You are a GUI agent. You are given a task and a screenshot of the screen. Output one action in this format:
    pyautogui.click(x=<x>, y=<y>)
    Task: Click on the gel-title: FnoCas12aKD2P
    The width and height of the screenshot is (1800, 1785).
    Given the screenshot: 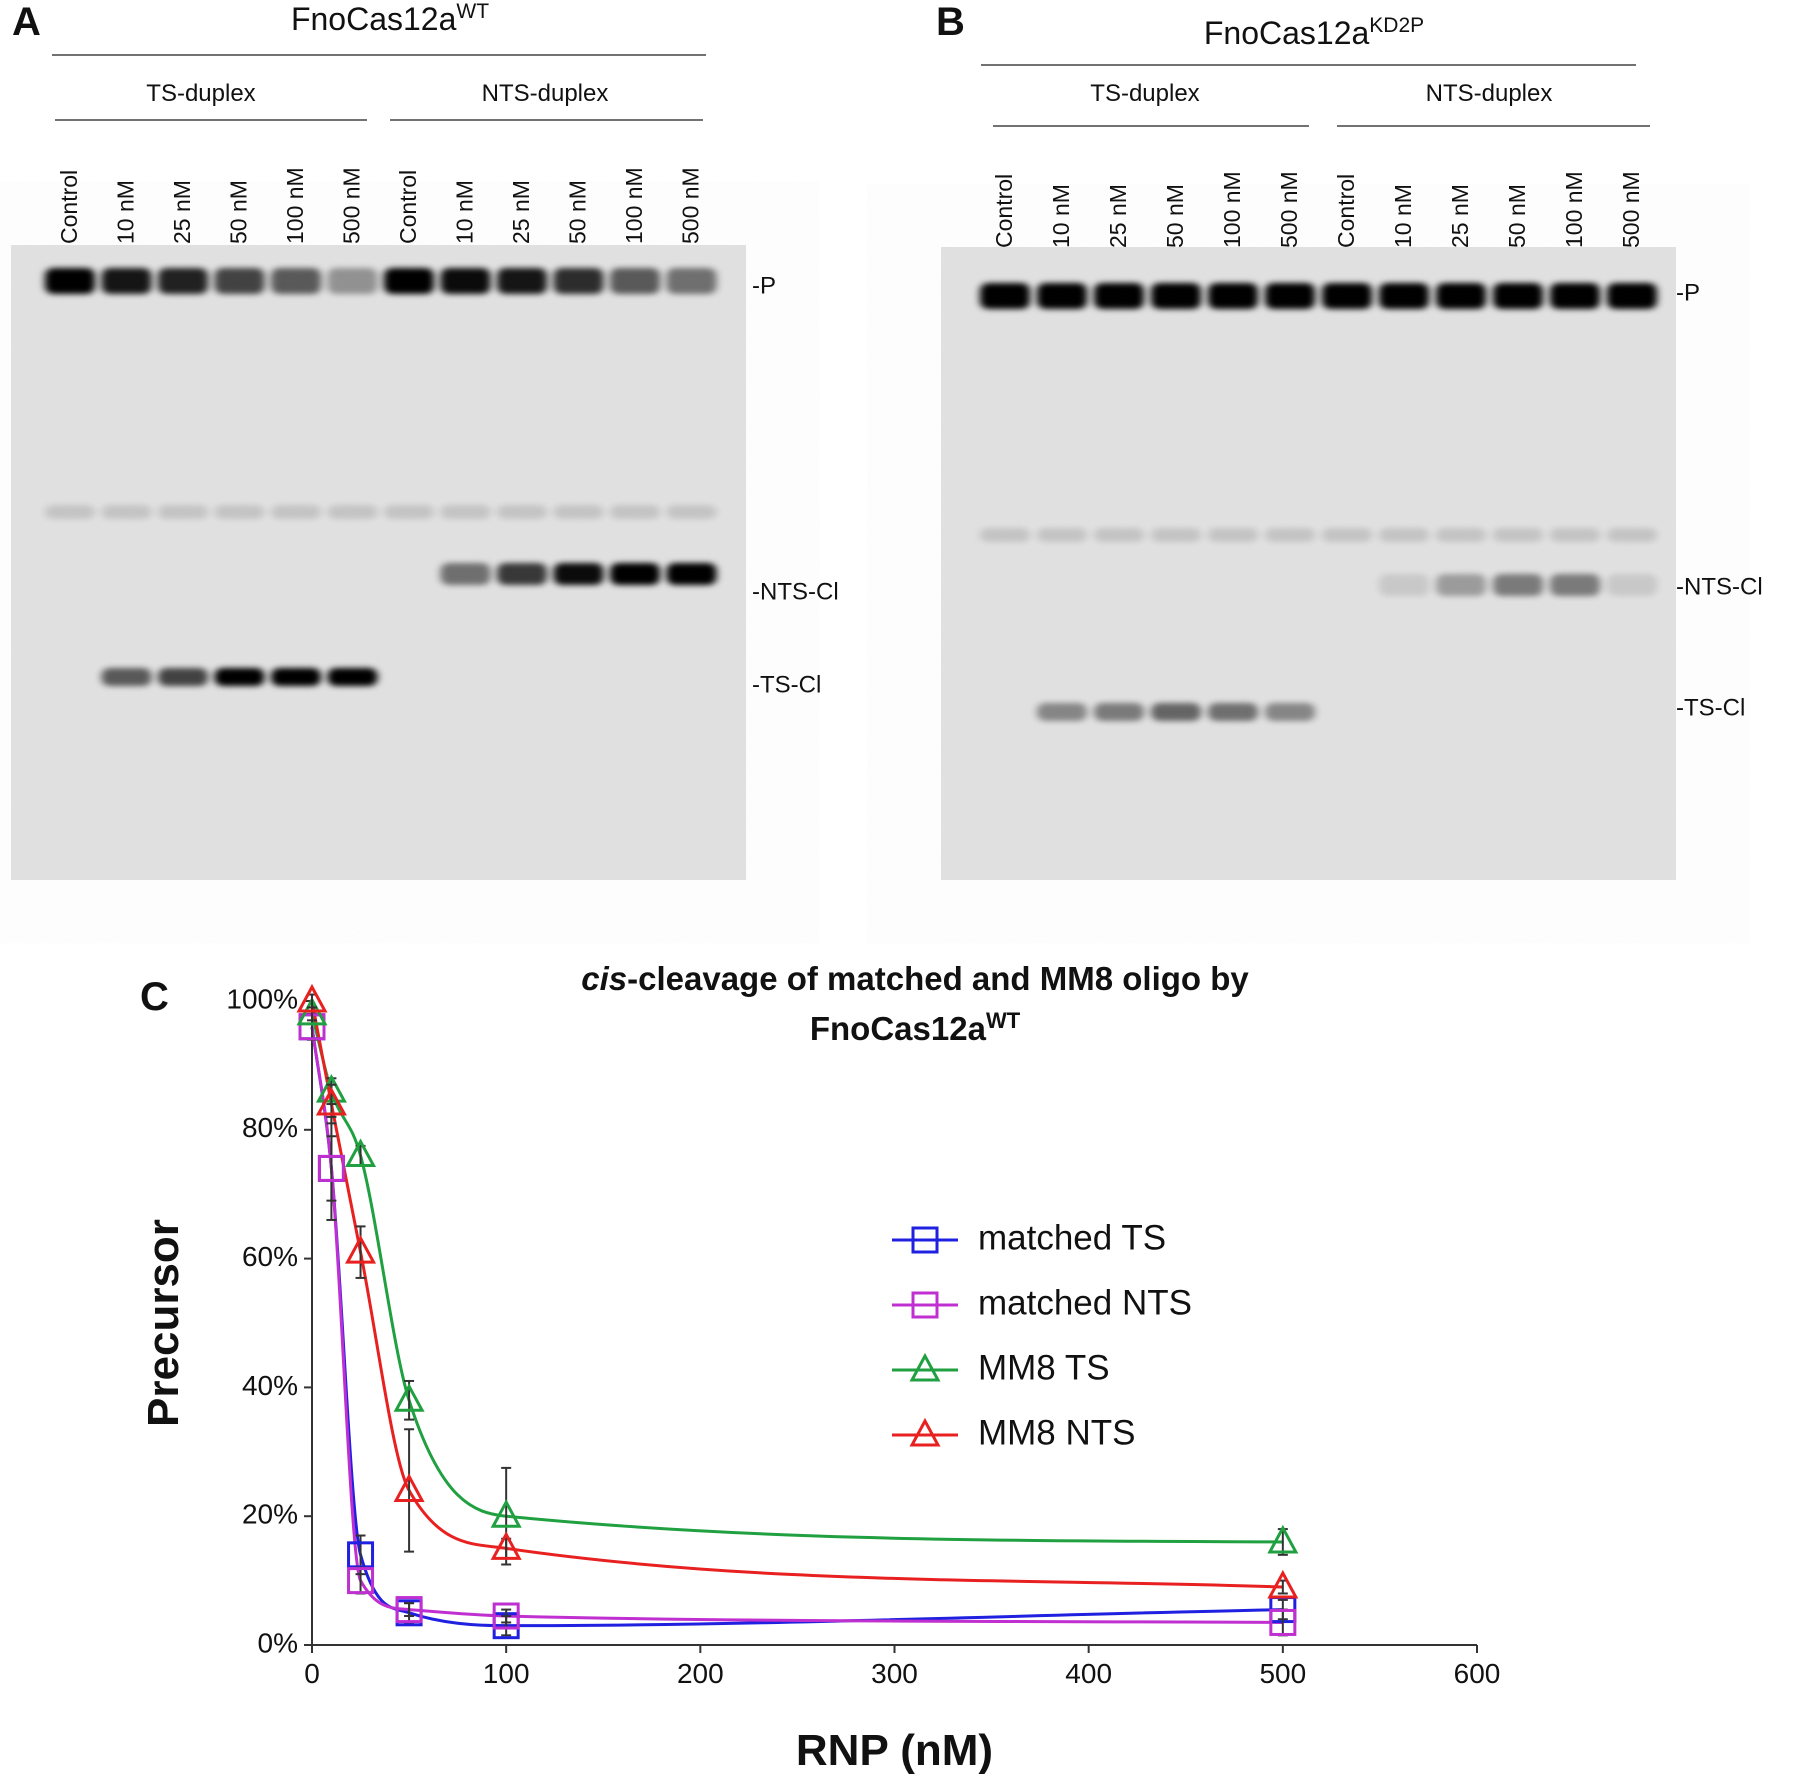 What is the action you would take?
    pyautogui.click(x=1314, y=32)
    